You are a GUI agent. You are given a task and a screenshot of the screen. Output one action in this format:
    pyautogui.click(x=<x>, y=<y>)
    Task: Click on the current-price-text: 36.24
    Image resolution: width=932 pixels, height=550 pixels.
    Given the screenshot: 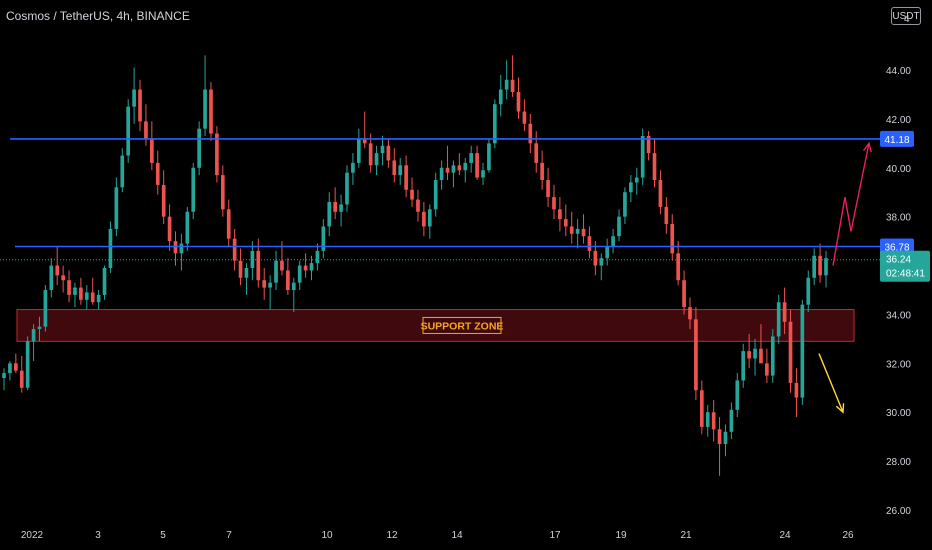 What is the action you would take?
    pyautogui.click(x=898, y=260)
    